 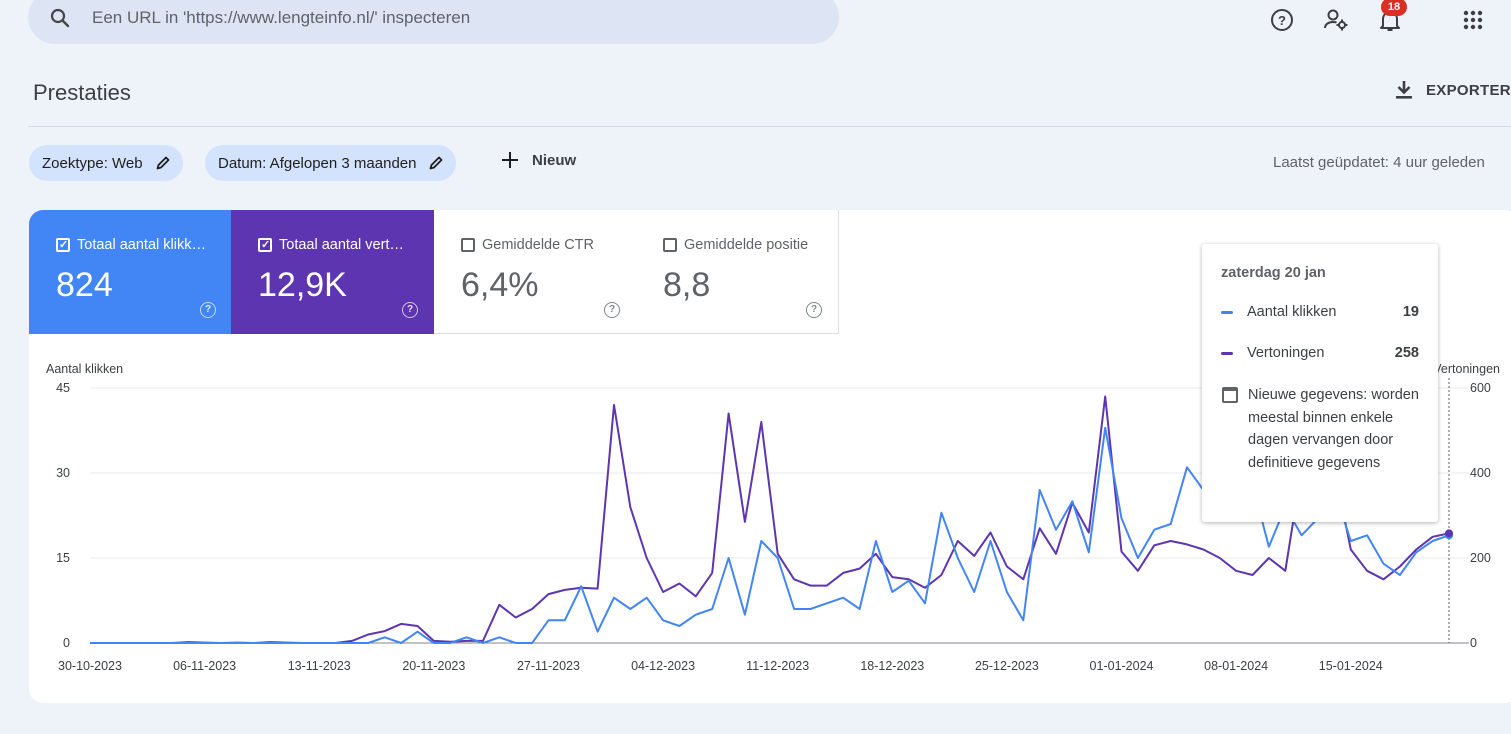 I want to click on x-tick-label: 01-01-2024, so click(x=1122, y=666).